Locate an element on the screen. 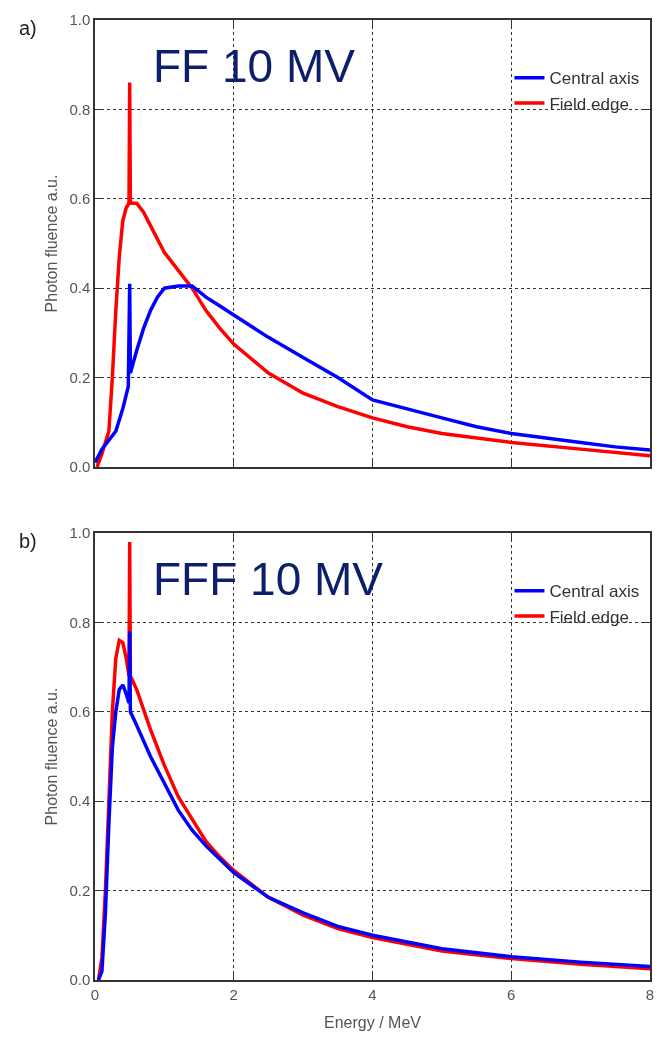 This screenshot has height=1053, width=664. line-series is located at coordinates (372, 373).